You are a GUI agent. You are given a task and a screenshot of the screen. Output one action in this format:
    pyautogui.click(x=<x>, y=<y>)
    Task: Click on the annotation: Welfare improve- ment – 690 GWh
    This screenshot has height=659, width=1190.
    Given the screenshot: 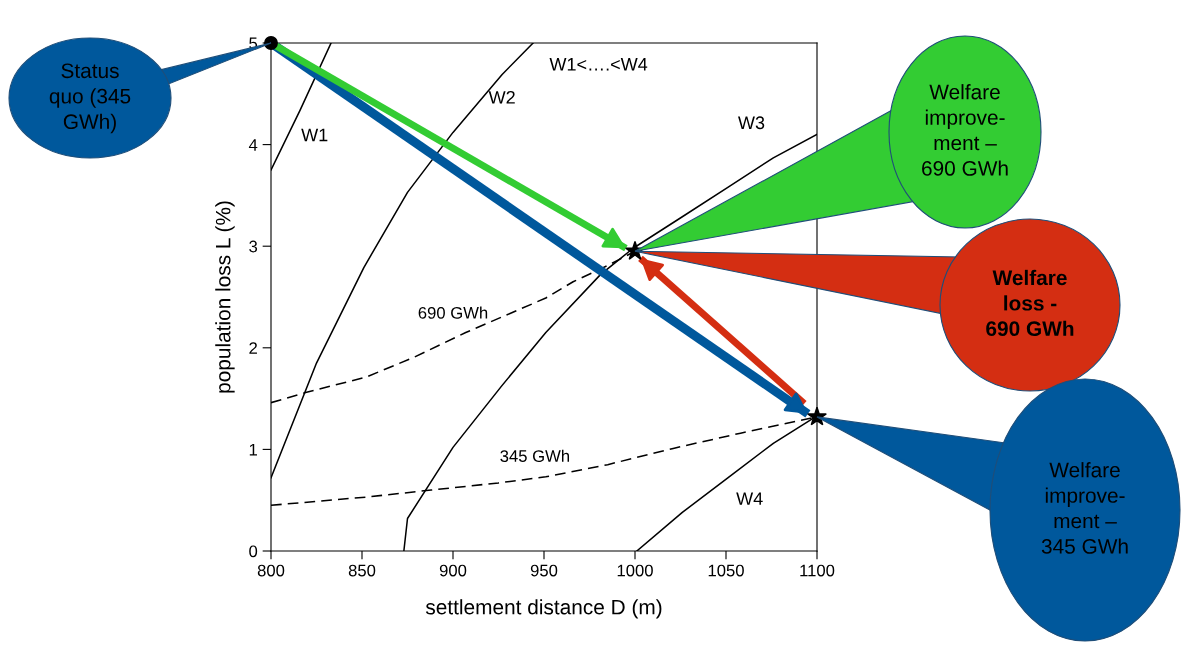 What is the action you would take?
    pyautogui.click(x=965, y=130)
    